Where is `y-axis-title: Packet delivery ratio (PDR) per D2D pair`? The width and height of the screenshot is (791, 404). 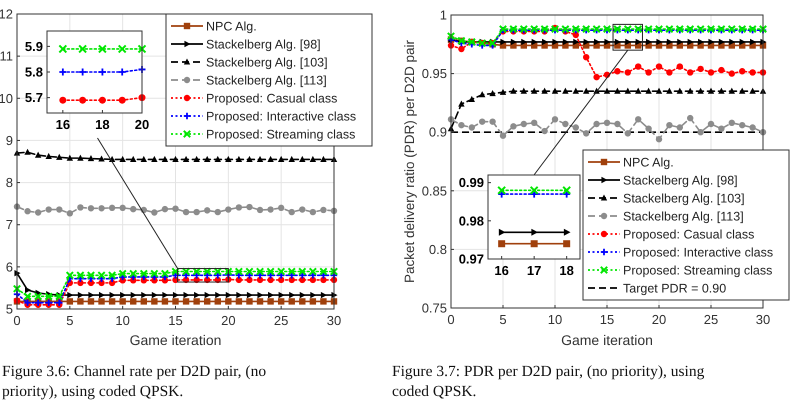 y-axis-title: Packet delivery ratio (PDR) per D2D pair is located at coordinates (409, 161).